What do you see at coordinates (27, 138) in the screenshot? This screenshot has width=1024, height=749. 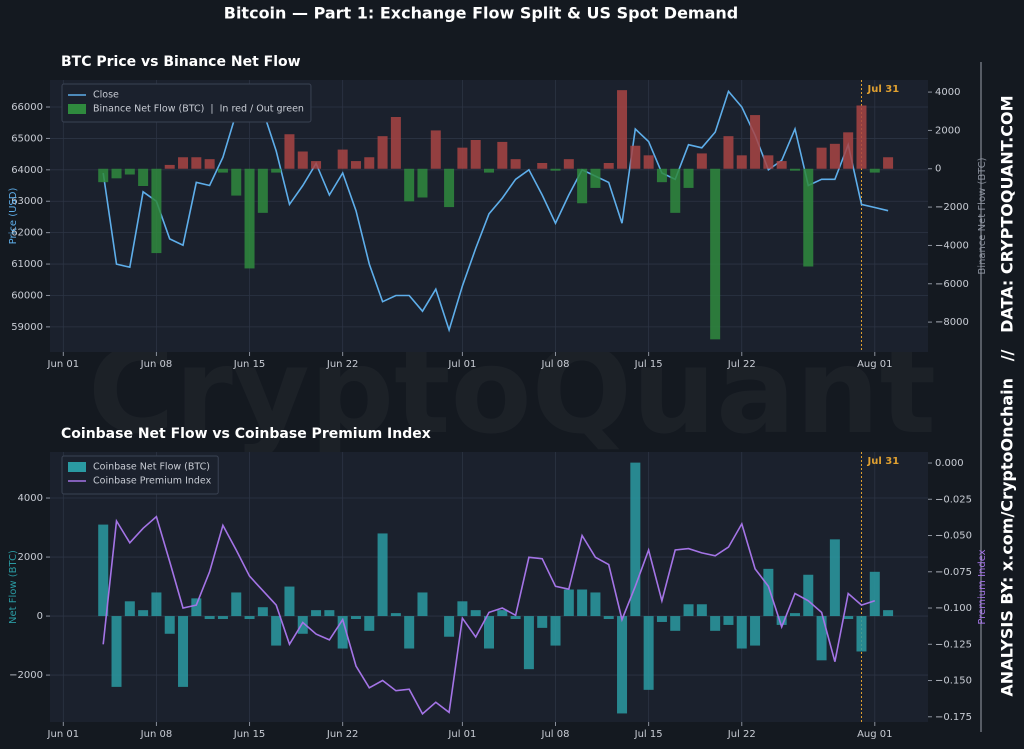 I see `y-tick-label: 65000` at bounding box center [27, 138].